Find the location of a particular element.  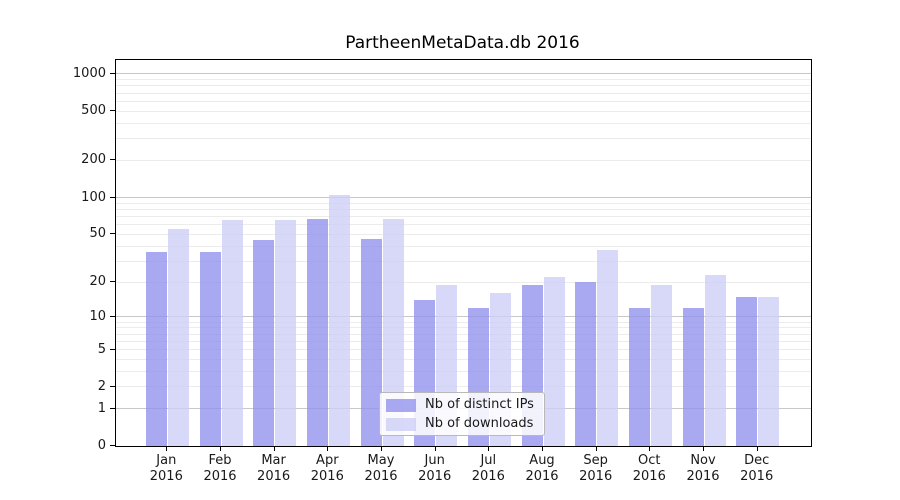

x-tick-label-nov: Nov 2016 is located at coordinates (703, 469).